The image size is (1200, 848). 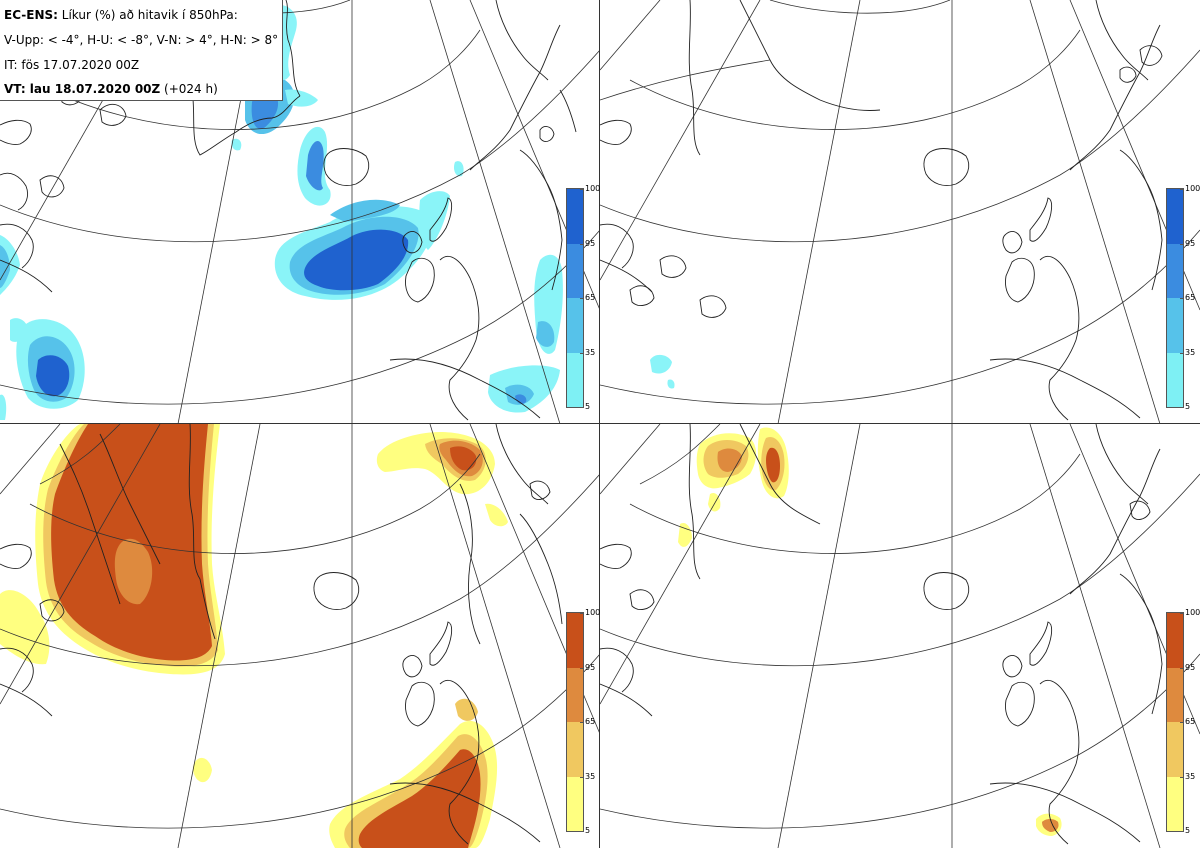 I want to click on divider-vertical, so click(x=599, y=424).